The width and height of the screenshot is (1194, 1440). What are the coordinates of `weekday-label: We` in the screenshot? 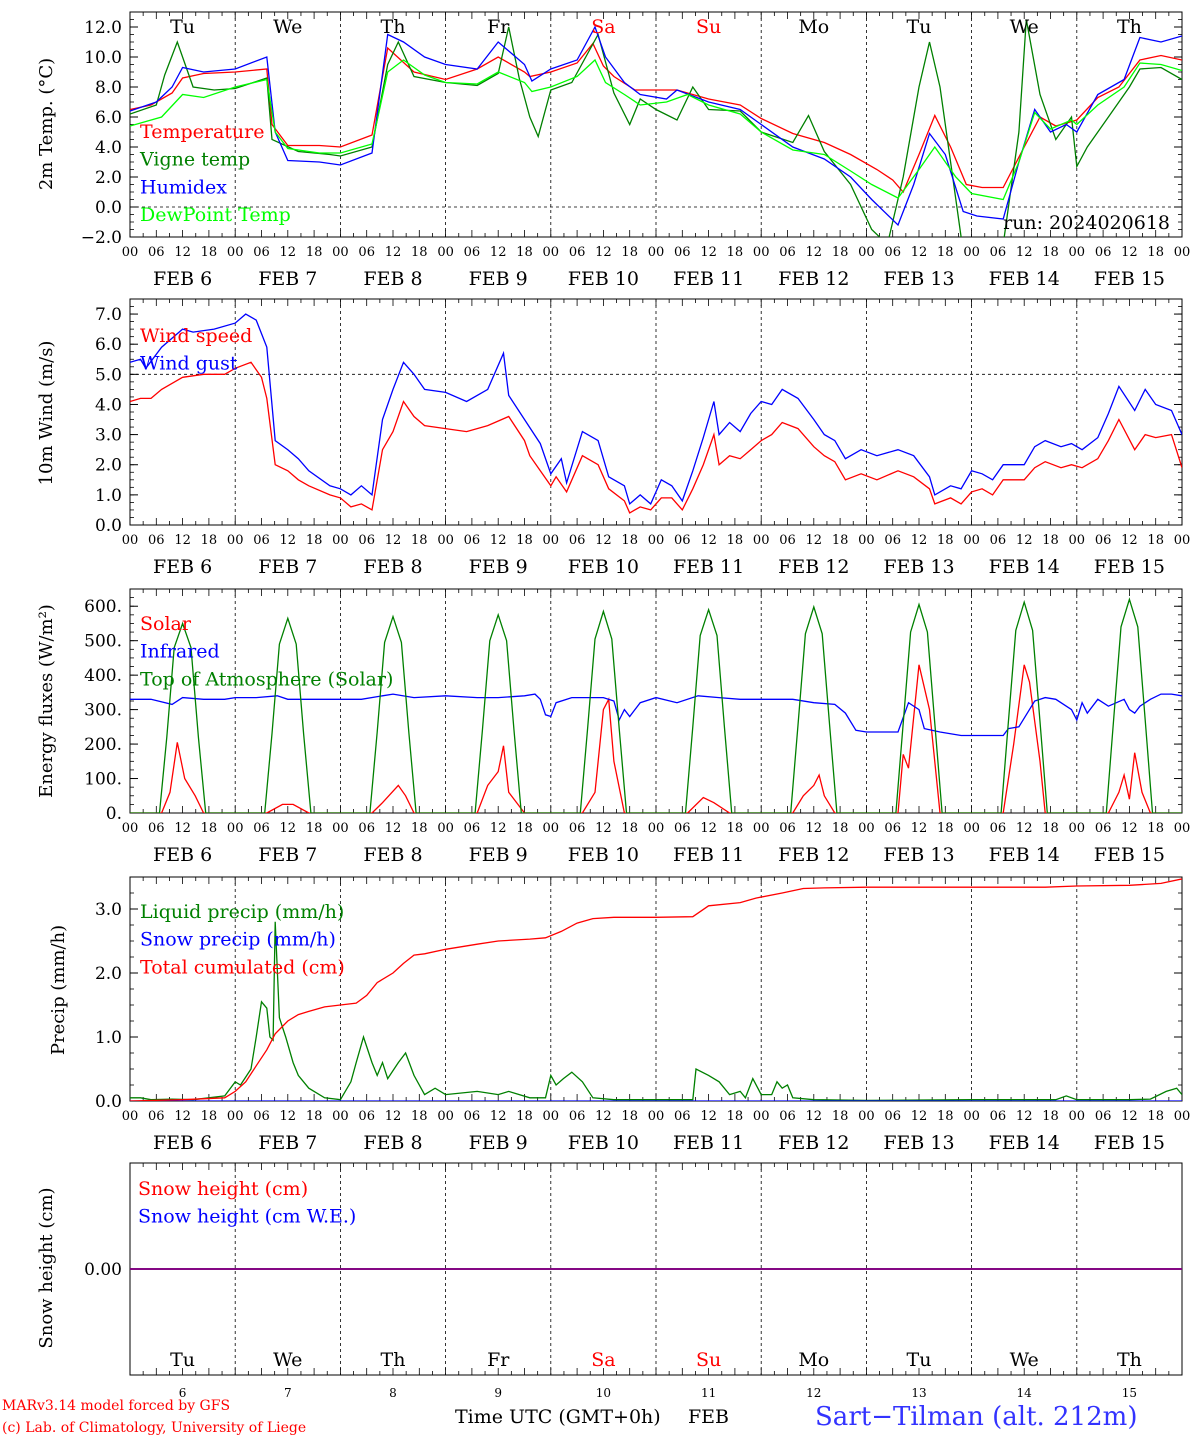 It's located at (287, 1360).